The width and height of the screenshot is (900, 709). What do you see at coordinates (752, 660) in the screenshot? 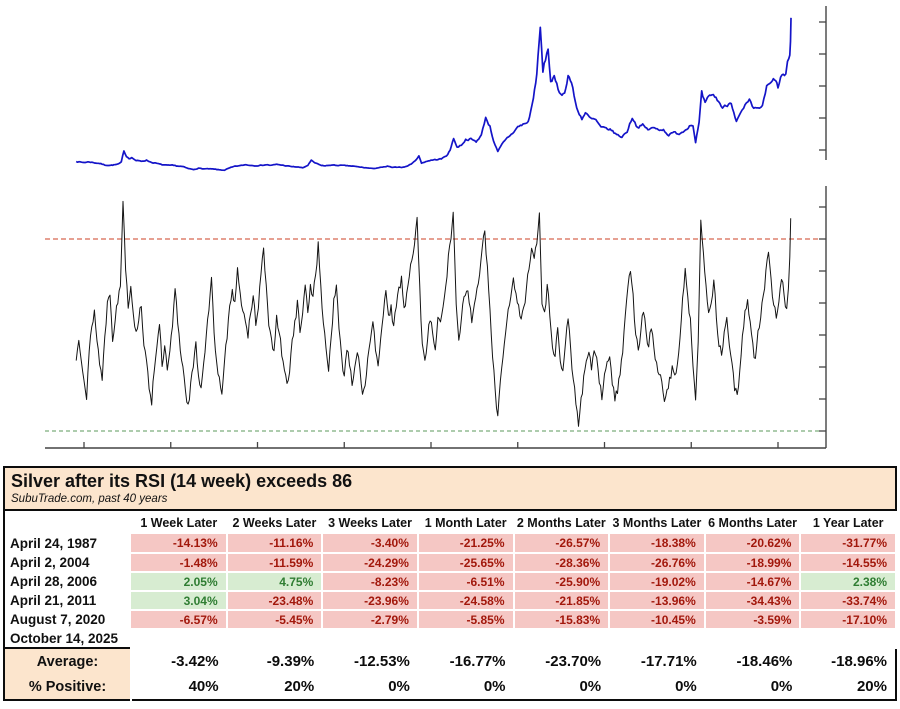
I see `summary-cell: -18.46%` at bounding box center [752, 660].